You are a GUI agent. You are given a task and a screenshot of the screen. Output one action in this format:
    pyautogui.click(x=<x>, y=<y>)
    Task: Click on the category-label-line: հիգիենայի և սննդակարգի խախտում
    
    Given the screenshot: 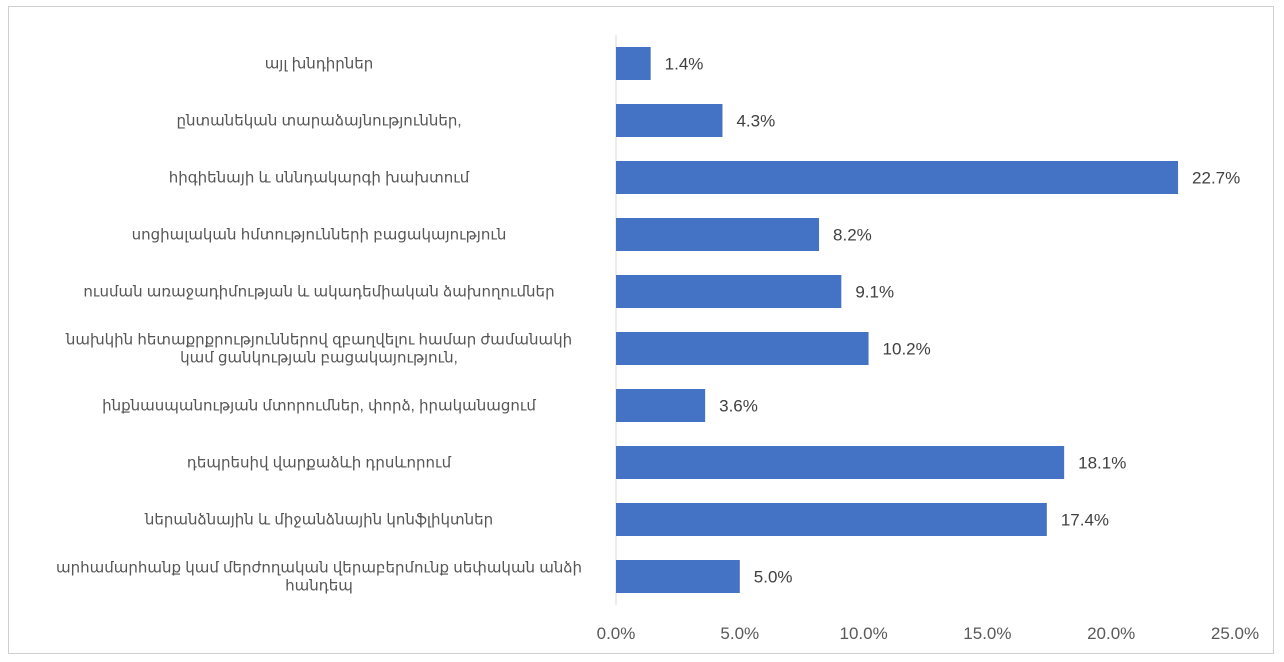 What is the action you would take?
    pyautogui.click(x=319, y=178)
    